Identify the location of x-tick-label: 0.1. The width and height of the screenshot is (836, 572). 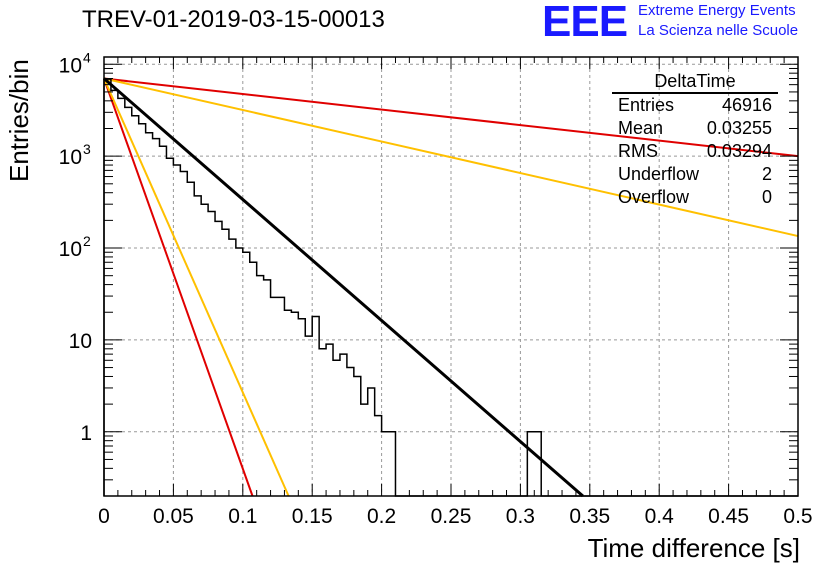
(242, 516).